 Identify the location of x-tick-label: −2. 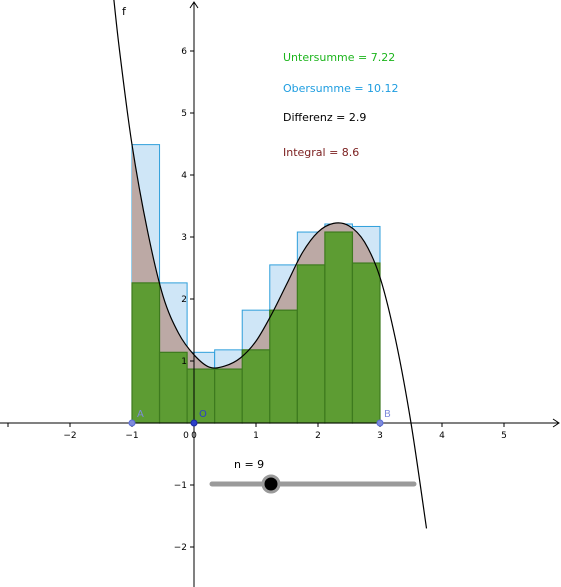
(69, 436).